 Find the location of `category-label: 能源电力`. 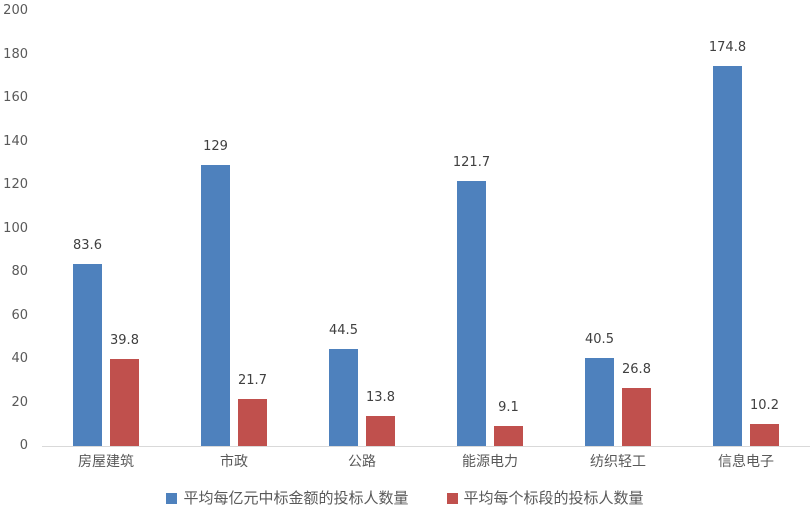

category-label: 能源电力 is located at coordinates (490, 462).